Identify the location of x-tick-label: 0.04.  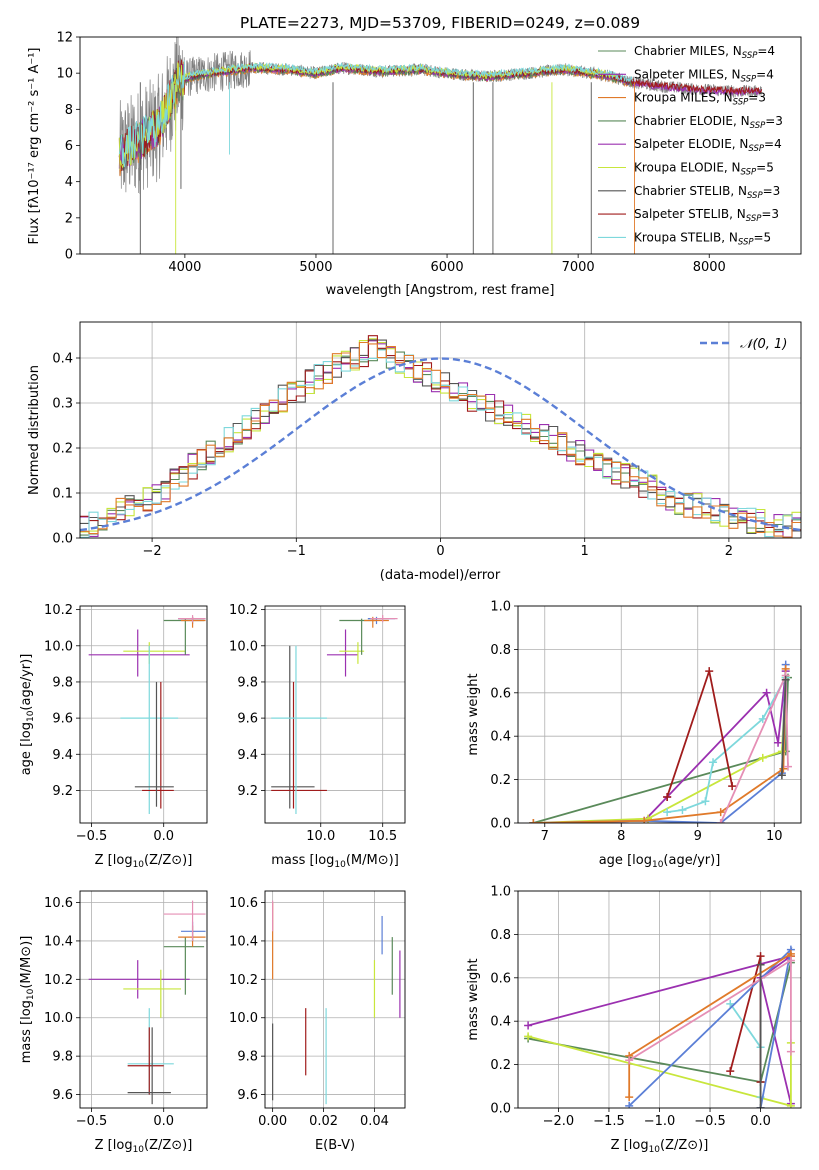
(374, 1121).